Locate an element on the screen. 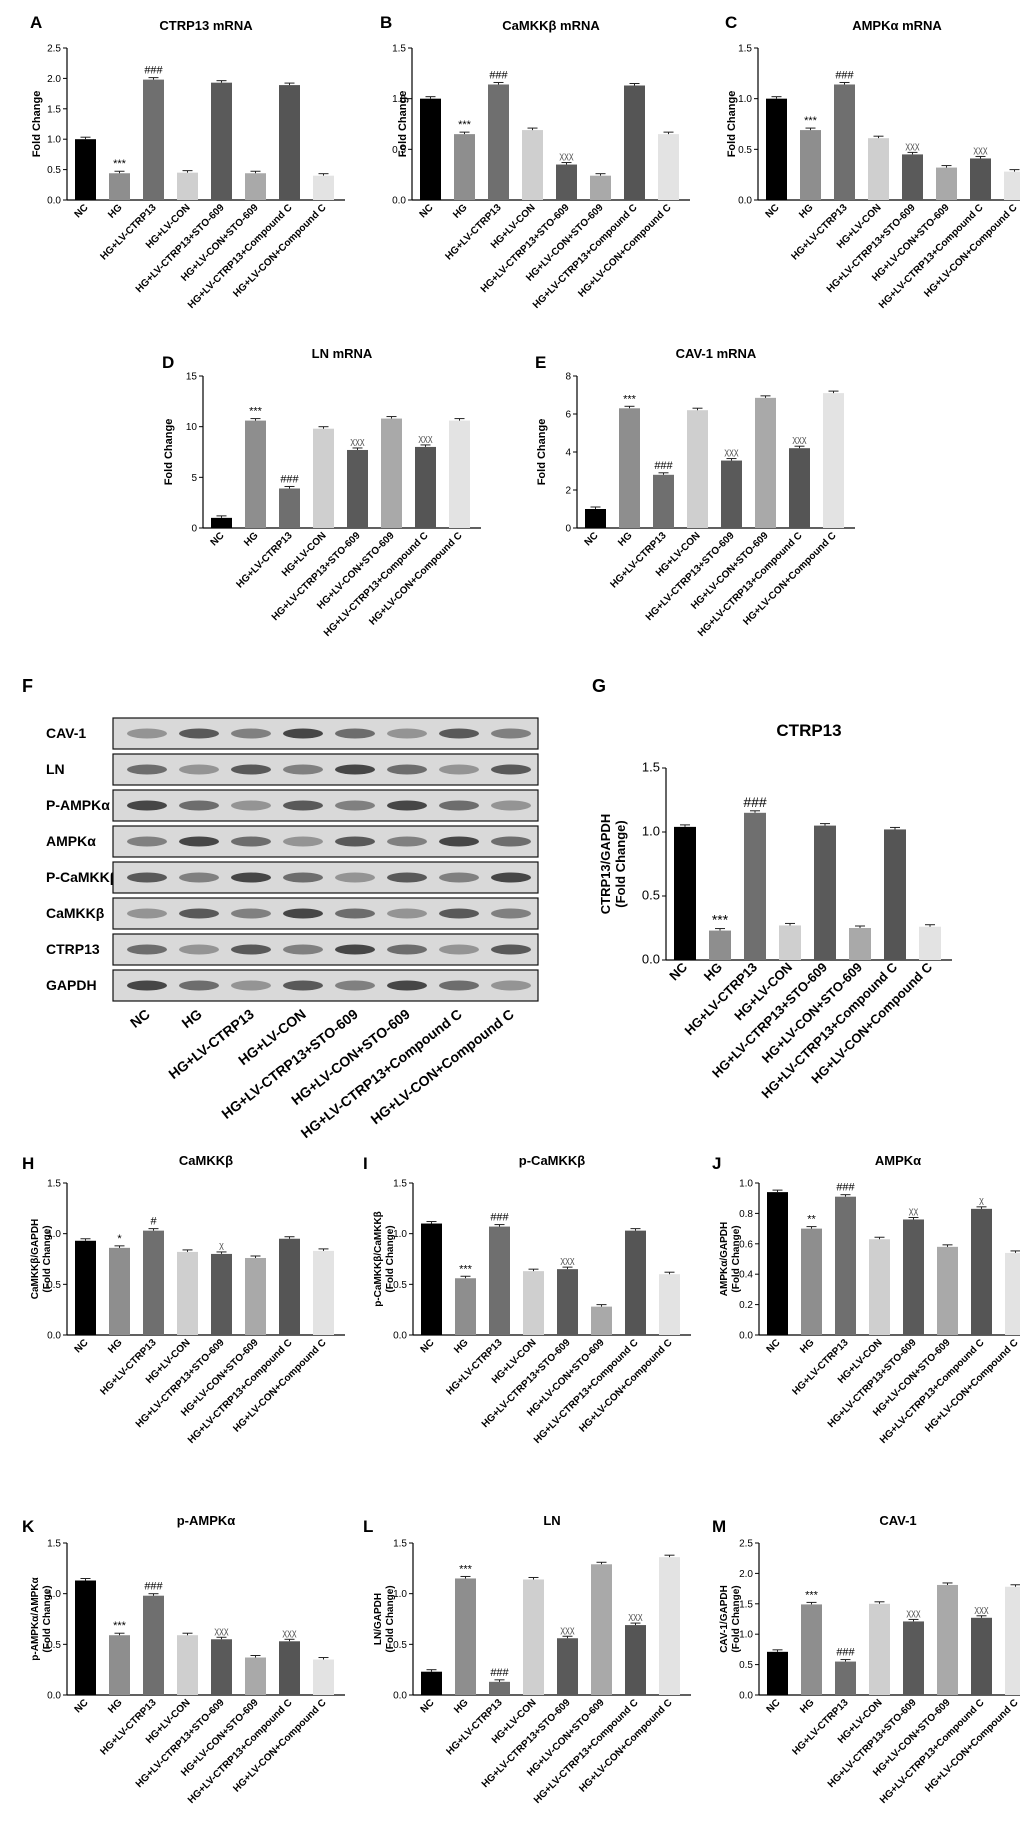 Image resolution: width=1020 pixels, height=1839 pixels. blot-row-label: P-CaMKKβ is located at coordinates (82, 877).